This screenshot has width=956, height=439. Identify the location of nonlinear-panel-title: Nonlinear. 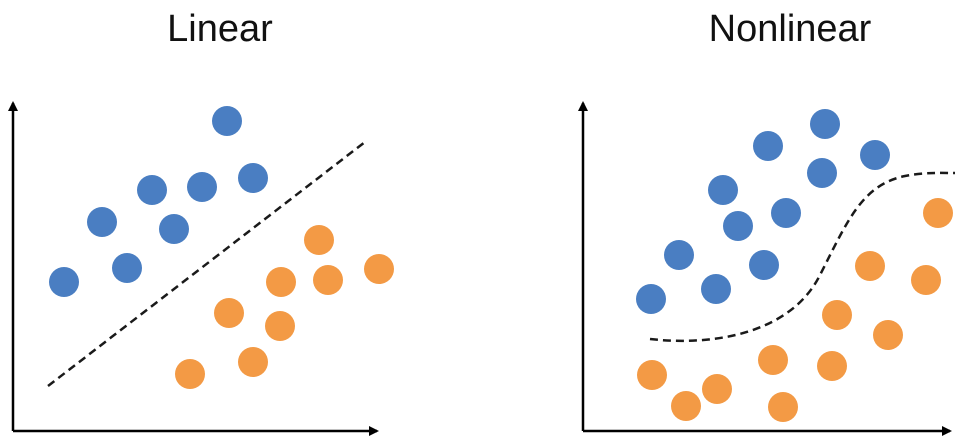
(790, 29).